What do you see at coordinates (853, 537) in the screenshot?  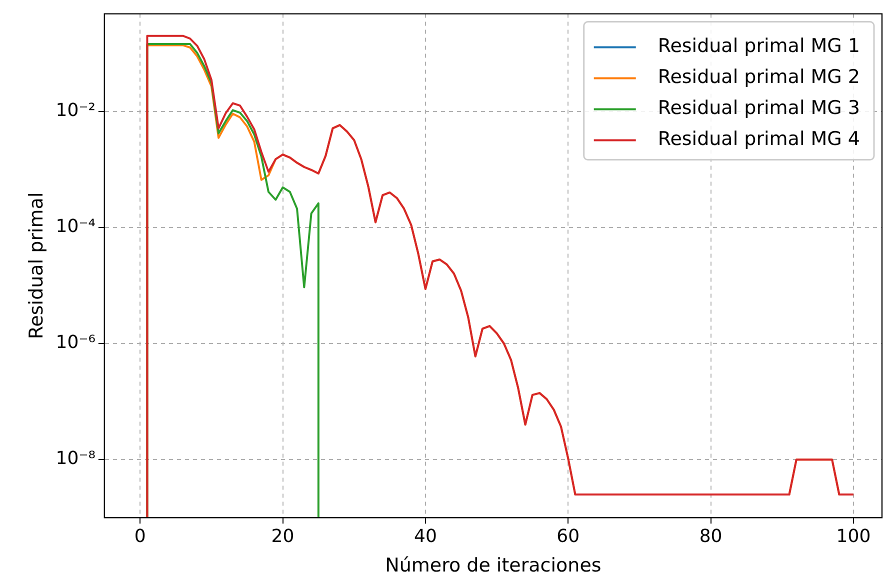 I see `x-tick-label: 100` at bounding box center [853, 537].